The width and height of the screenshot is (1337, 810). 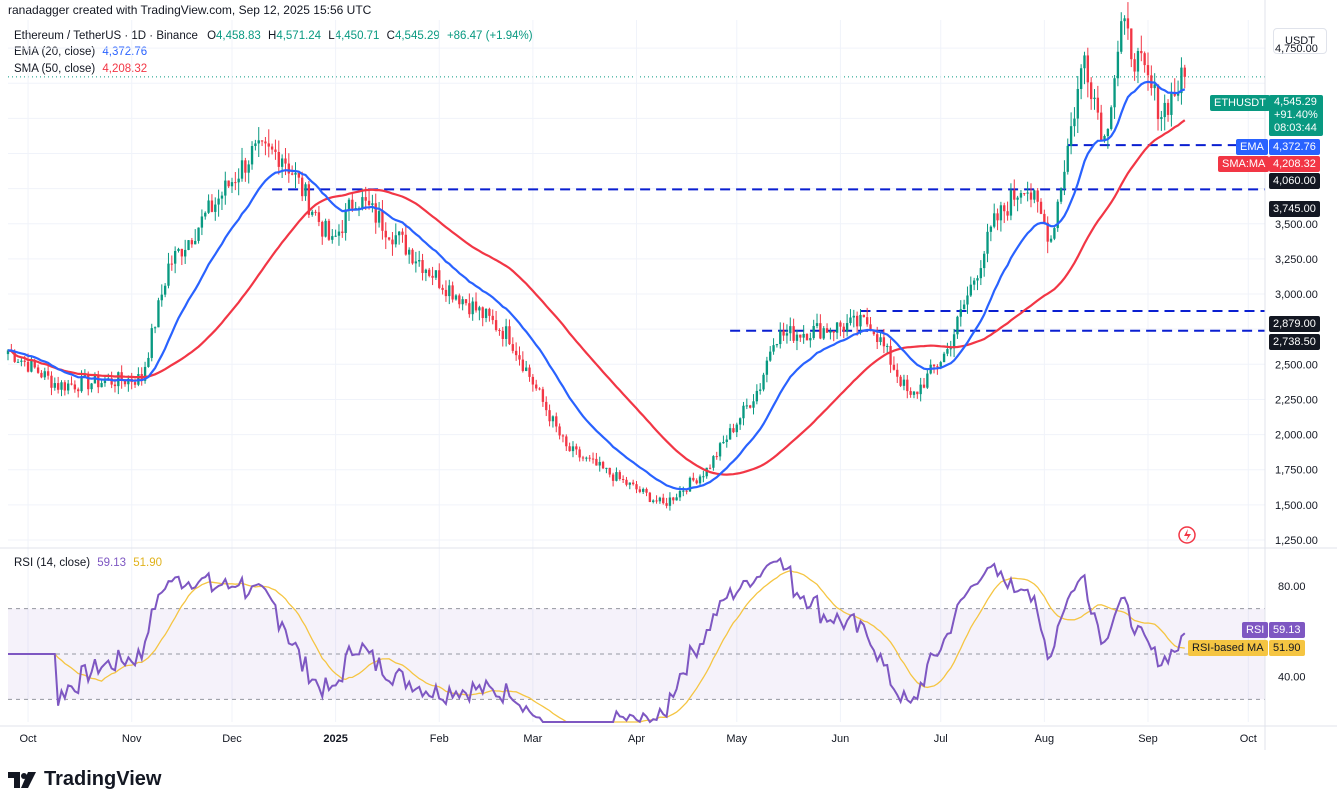 I want to click on time-tick-label: May, so click(x=736, y=739).